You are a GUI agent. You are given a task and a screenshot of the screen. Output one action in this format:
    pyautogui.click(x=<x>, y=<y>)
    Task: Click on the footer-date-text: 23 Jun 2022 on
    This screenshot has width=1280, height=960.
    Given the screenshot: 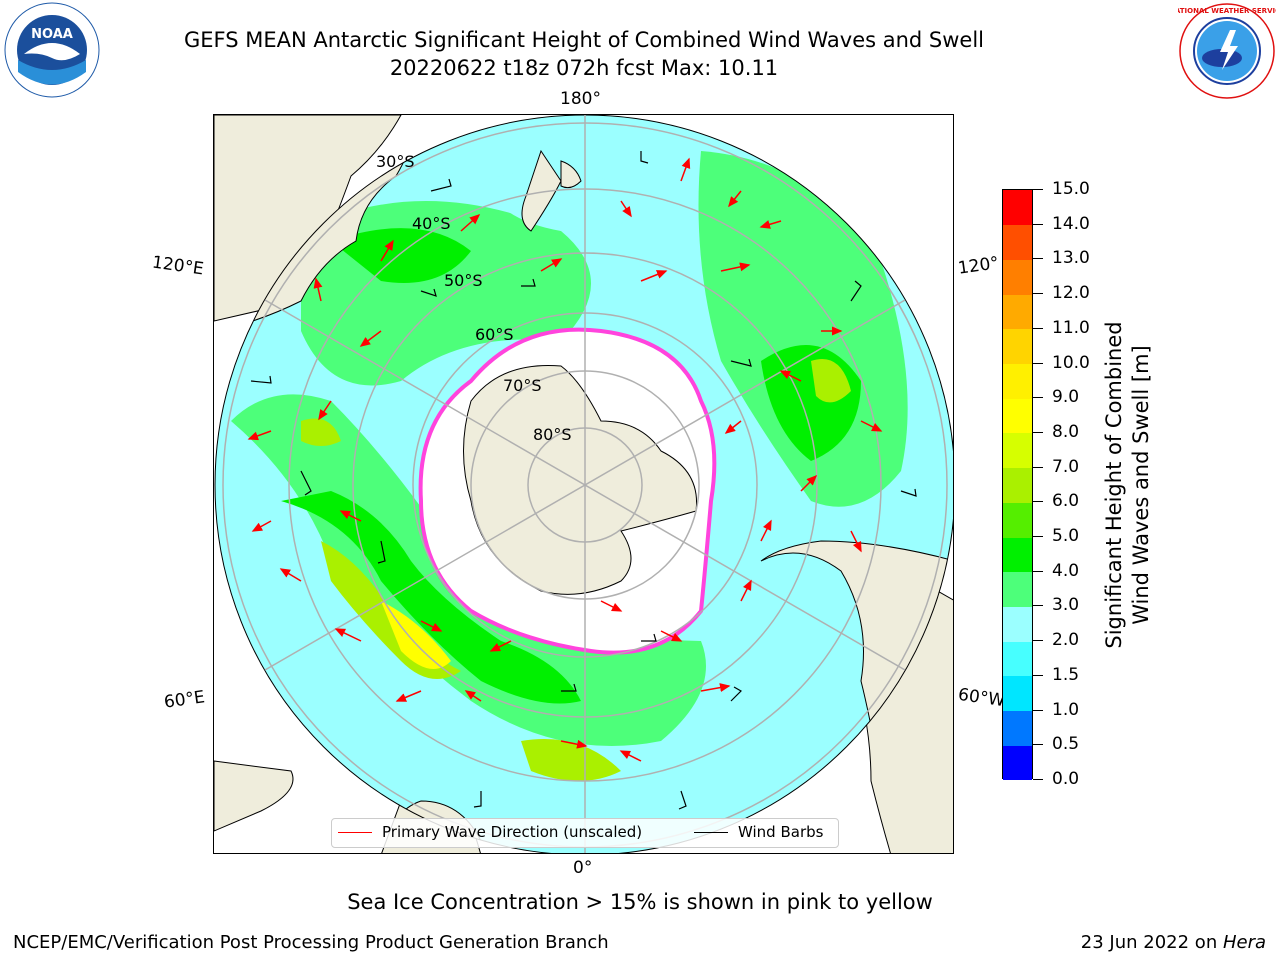 What is the action you would take?
    pyautogui.click(x=1151, y=942)
    